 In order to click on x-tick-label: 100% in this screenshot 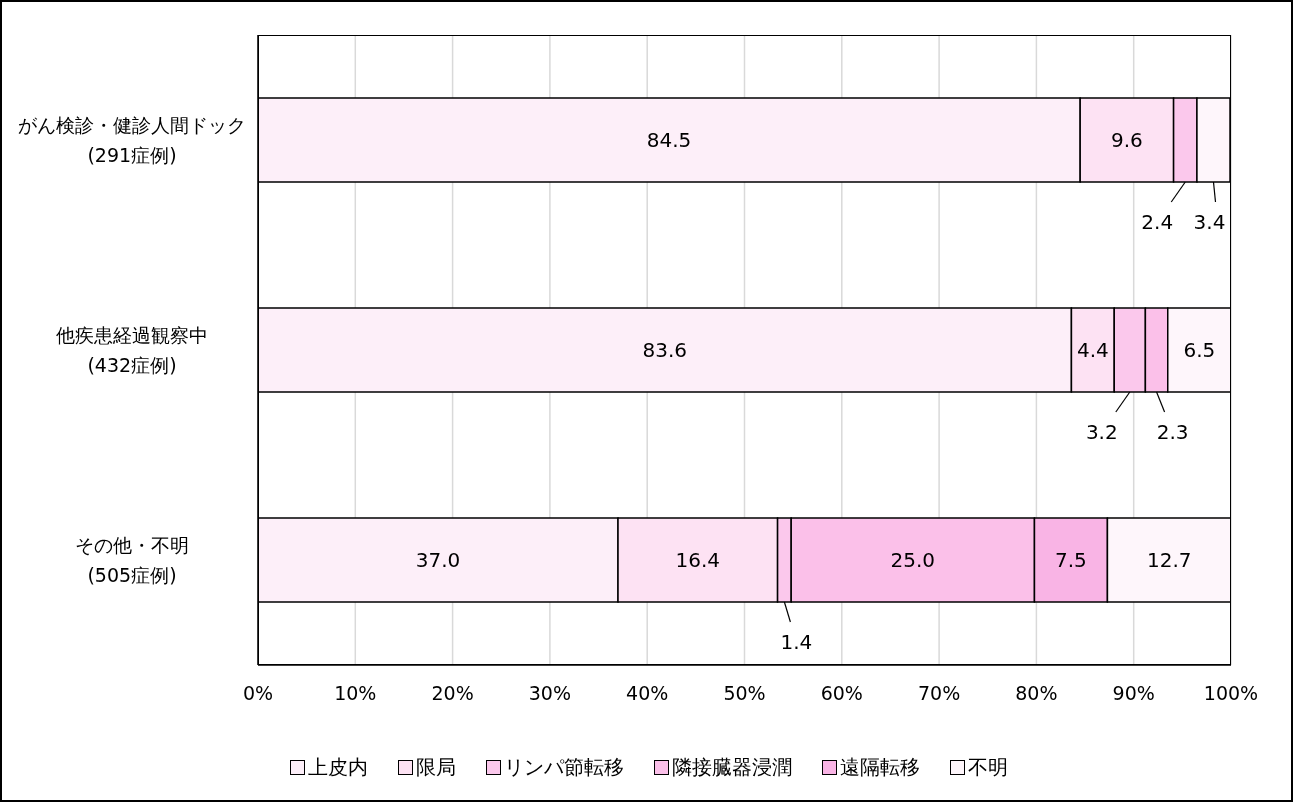, I will do `click(1231, 693)`.